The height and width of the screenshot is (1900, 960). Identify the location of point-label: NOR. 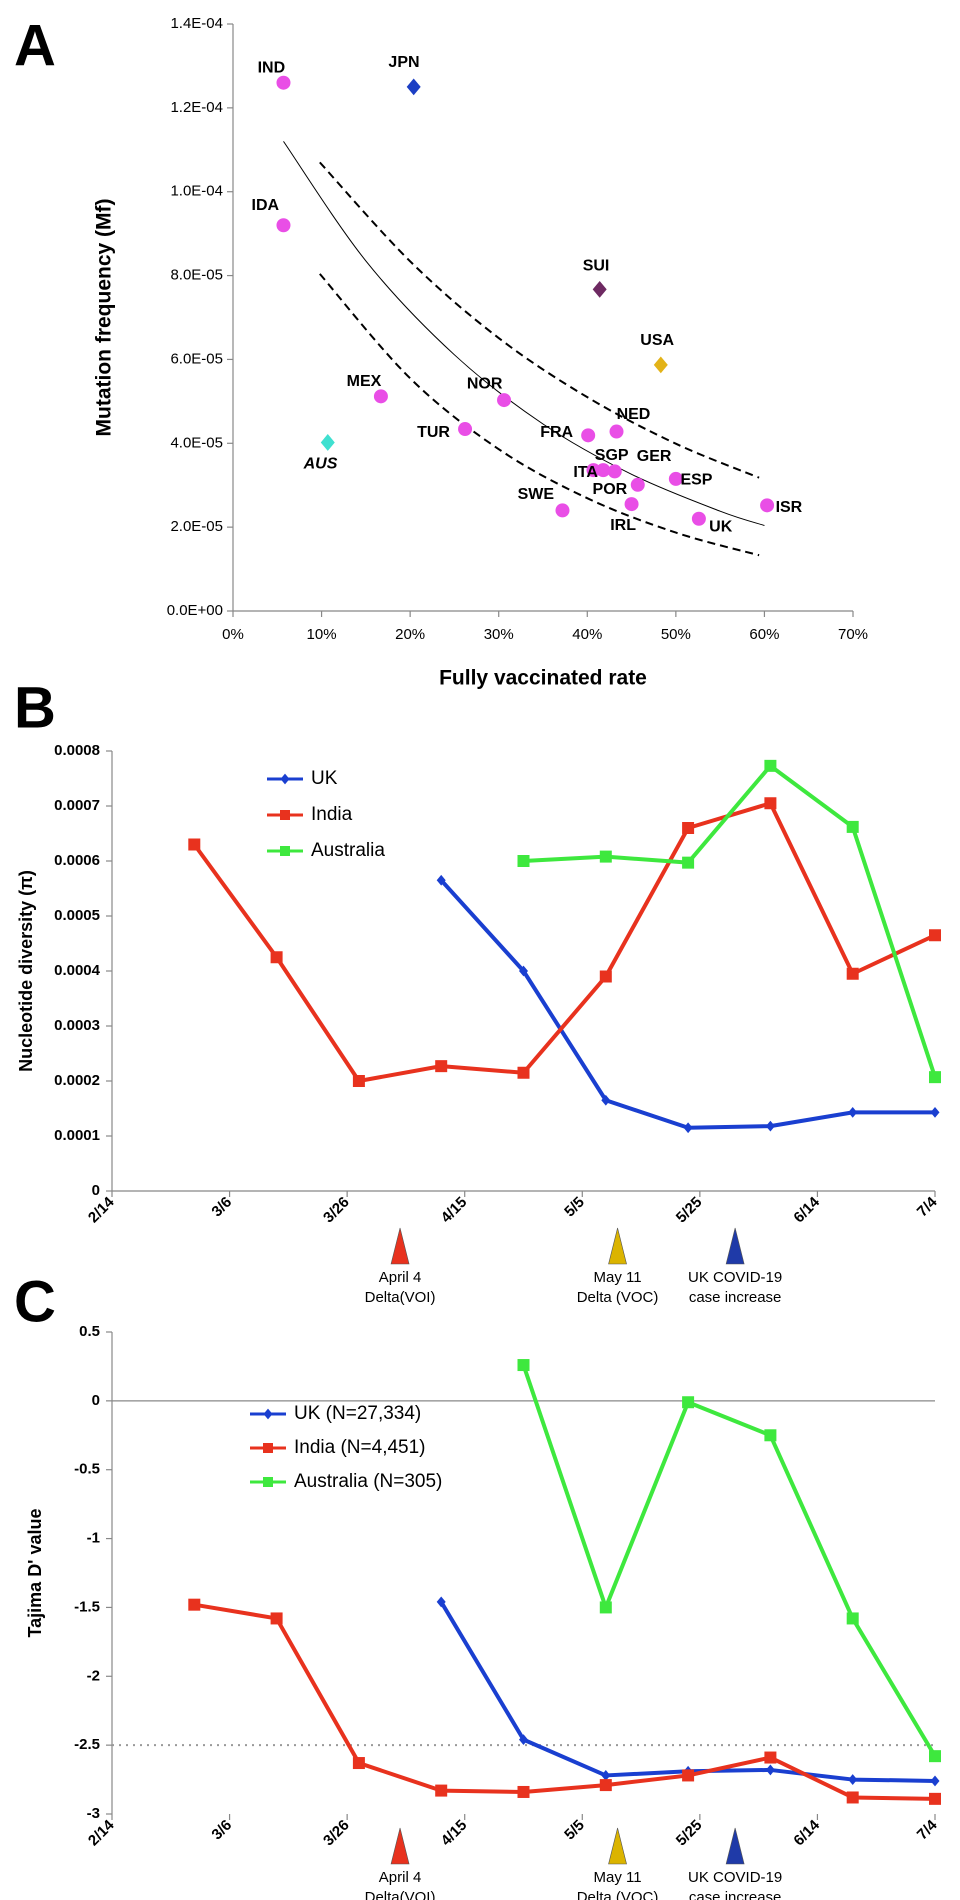
(485, 384).